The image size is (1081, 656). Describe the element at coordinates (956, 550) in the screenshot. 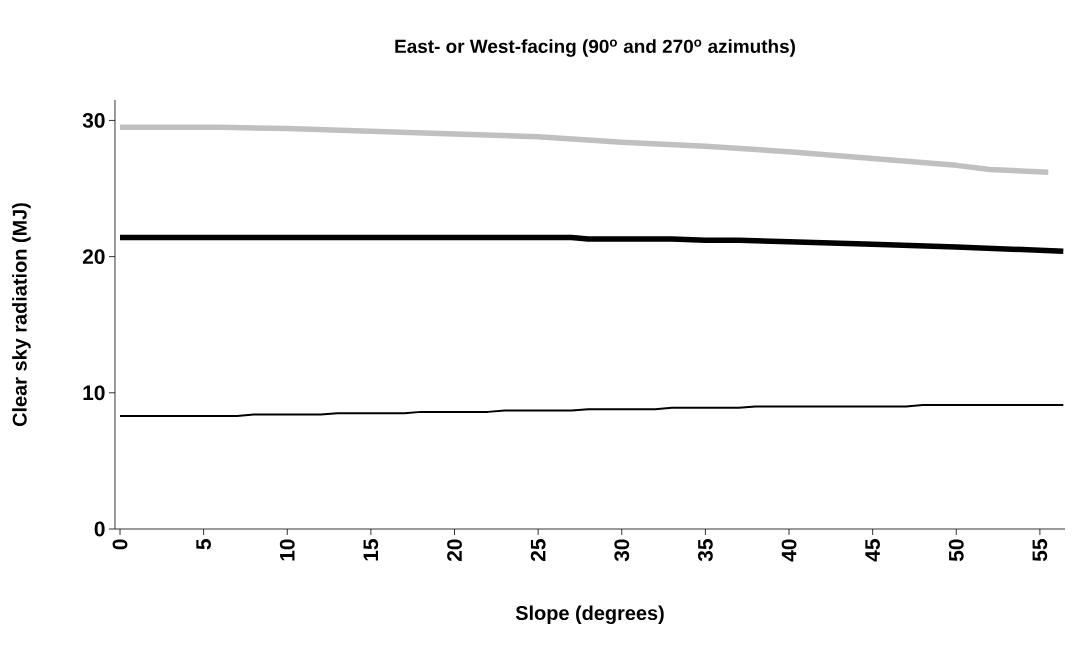

I see `x-tick-label: 50` at that location.